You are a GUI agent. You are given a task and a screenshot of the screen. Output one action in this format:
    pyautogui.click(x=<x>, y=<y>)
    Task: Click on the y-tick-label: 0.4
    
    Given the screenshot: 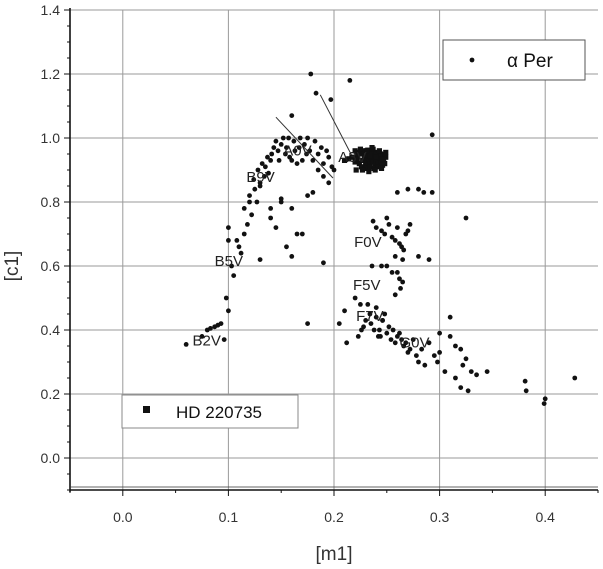 What is the action you would take?
    pyautogui.click(x=51, y=330)
    